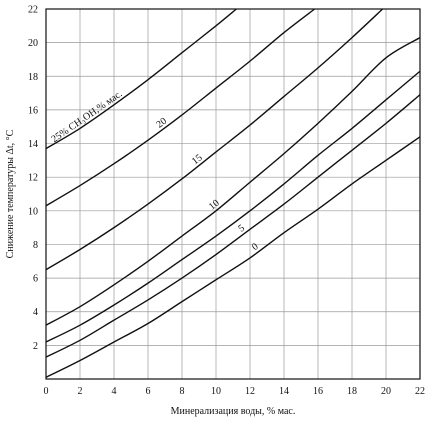 This screenshot has height=421, width=429. What do you see at coordinates (214, 205) in the screenshot?
I see `curve-label-3: 10` at bounding box center [214, 205].